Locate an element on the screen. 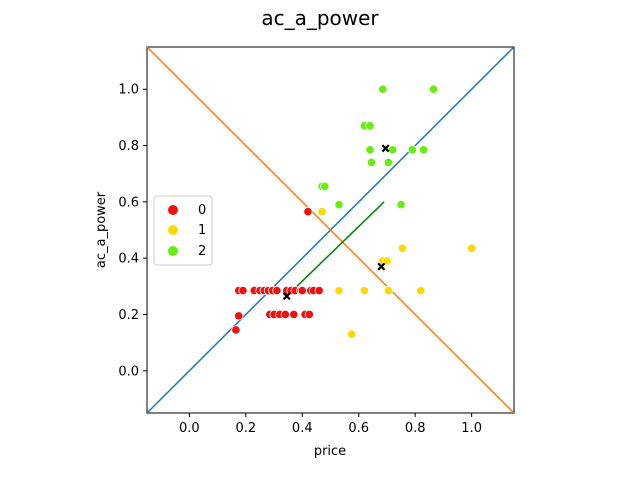 This screenshot has height=480, width=640. y-axis-label: ac_a_power is located at coordinates (101, 229).